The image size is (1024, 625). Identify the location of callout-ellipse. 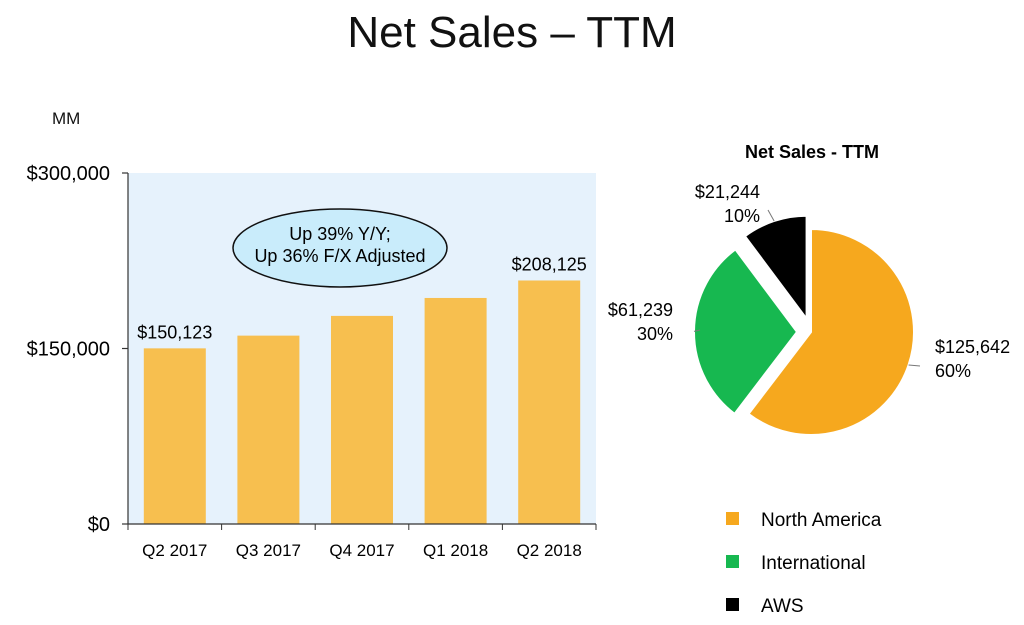
(340, 248).